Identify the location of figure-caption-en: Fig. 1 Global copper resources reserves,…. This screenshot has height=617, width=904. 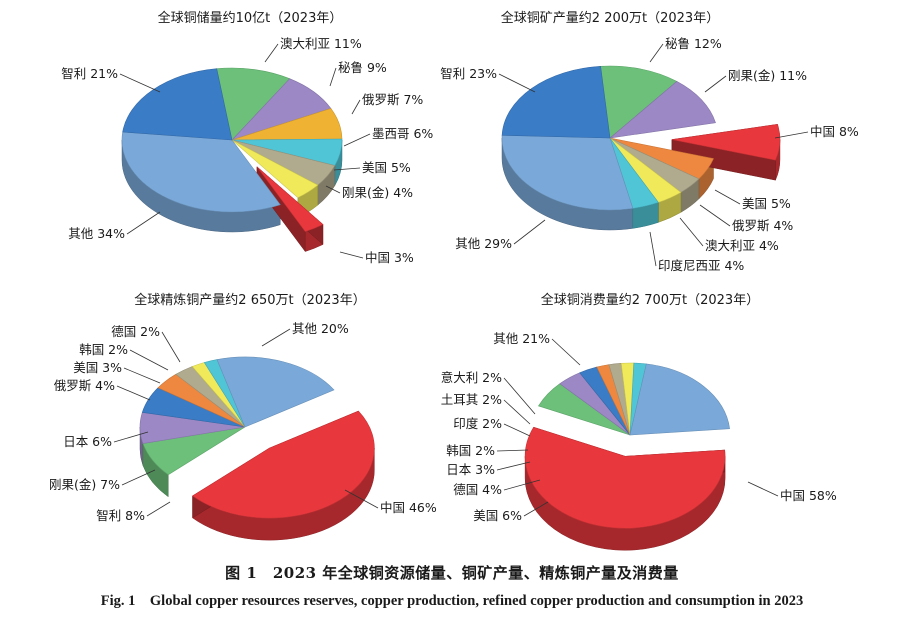
(452, 601).